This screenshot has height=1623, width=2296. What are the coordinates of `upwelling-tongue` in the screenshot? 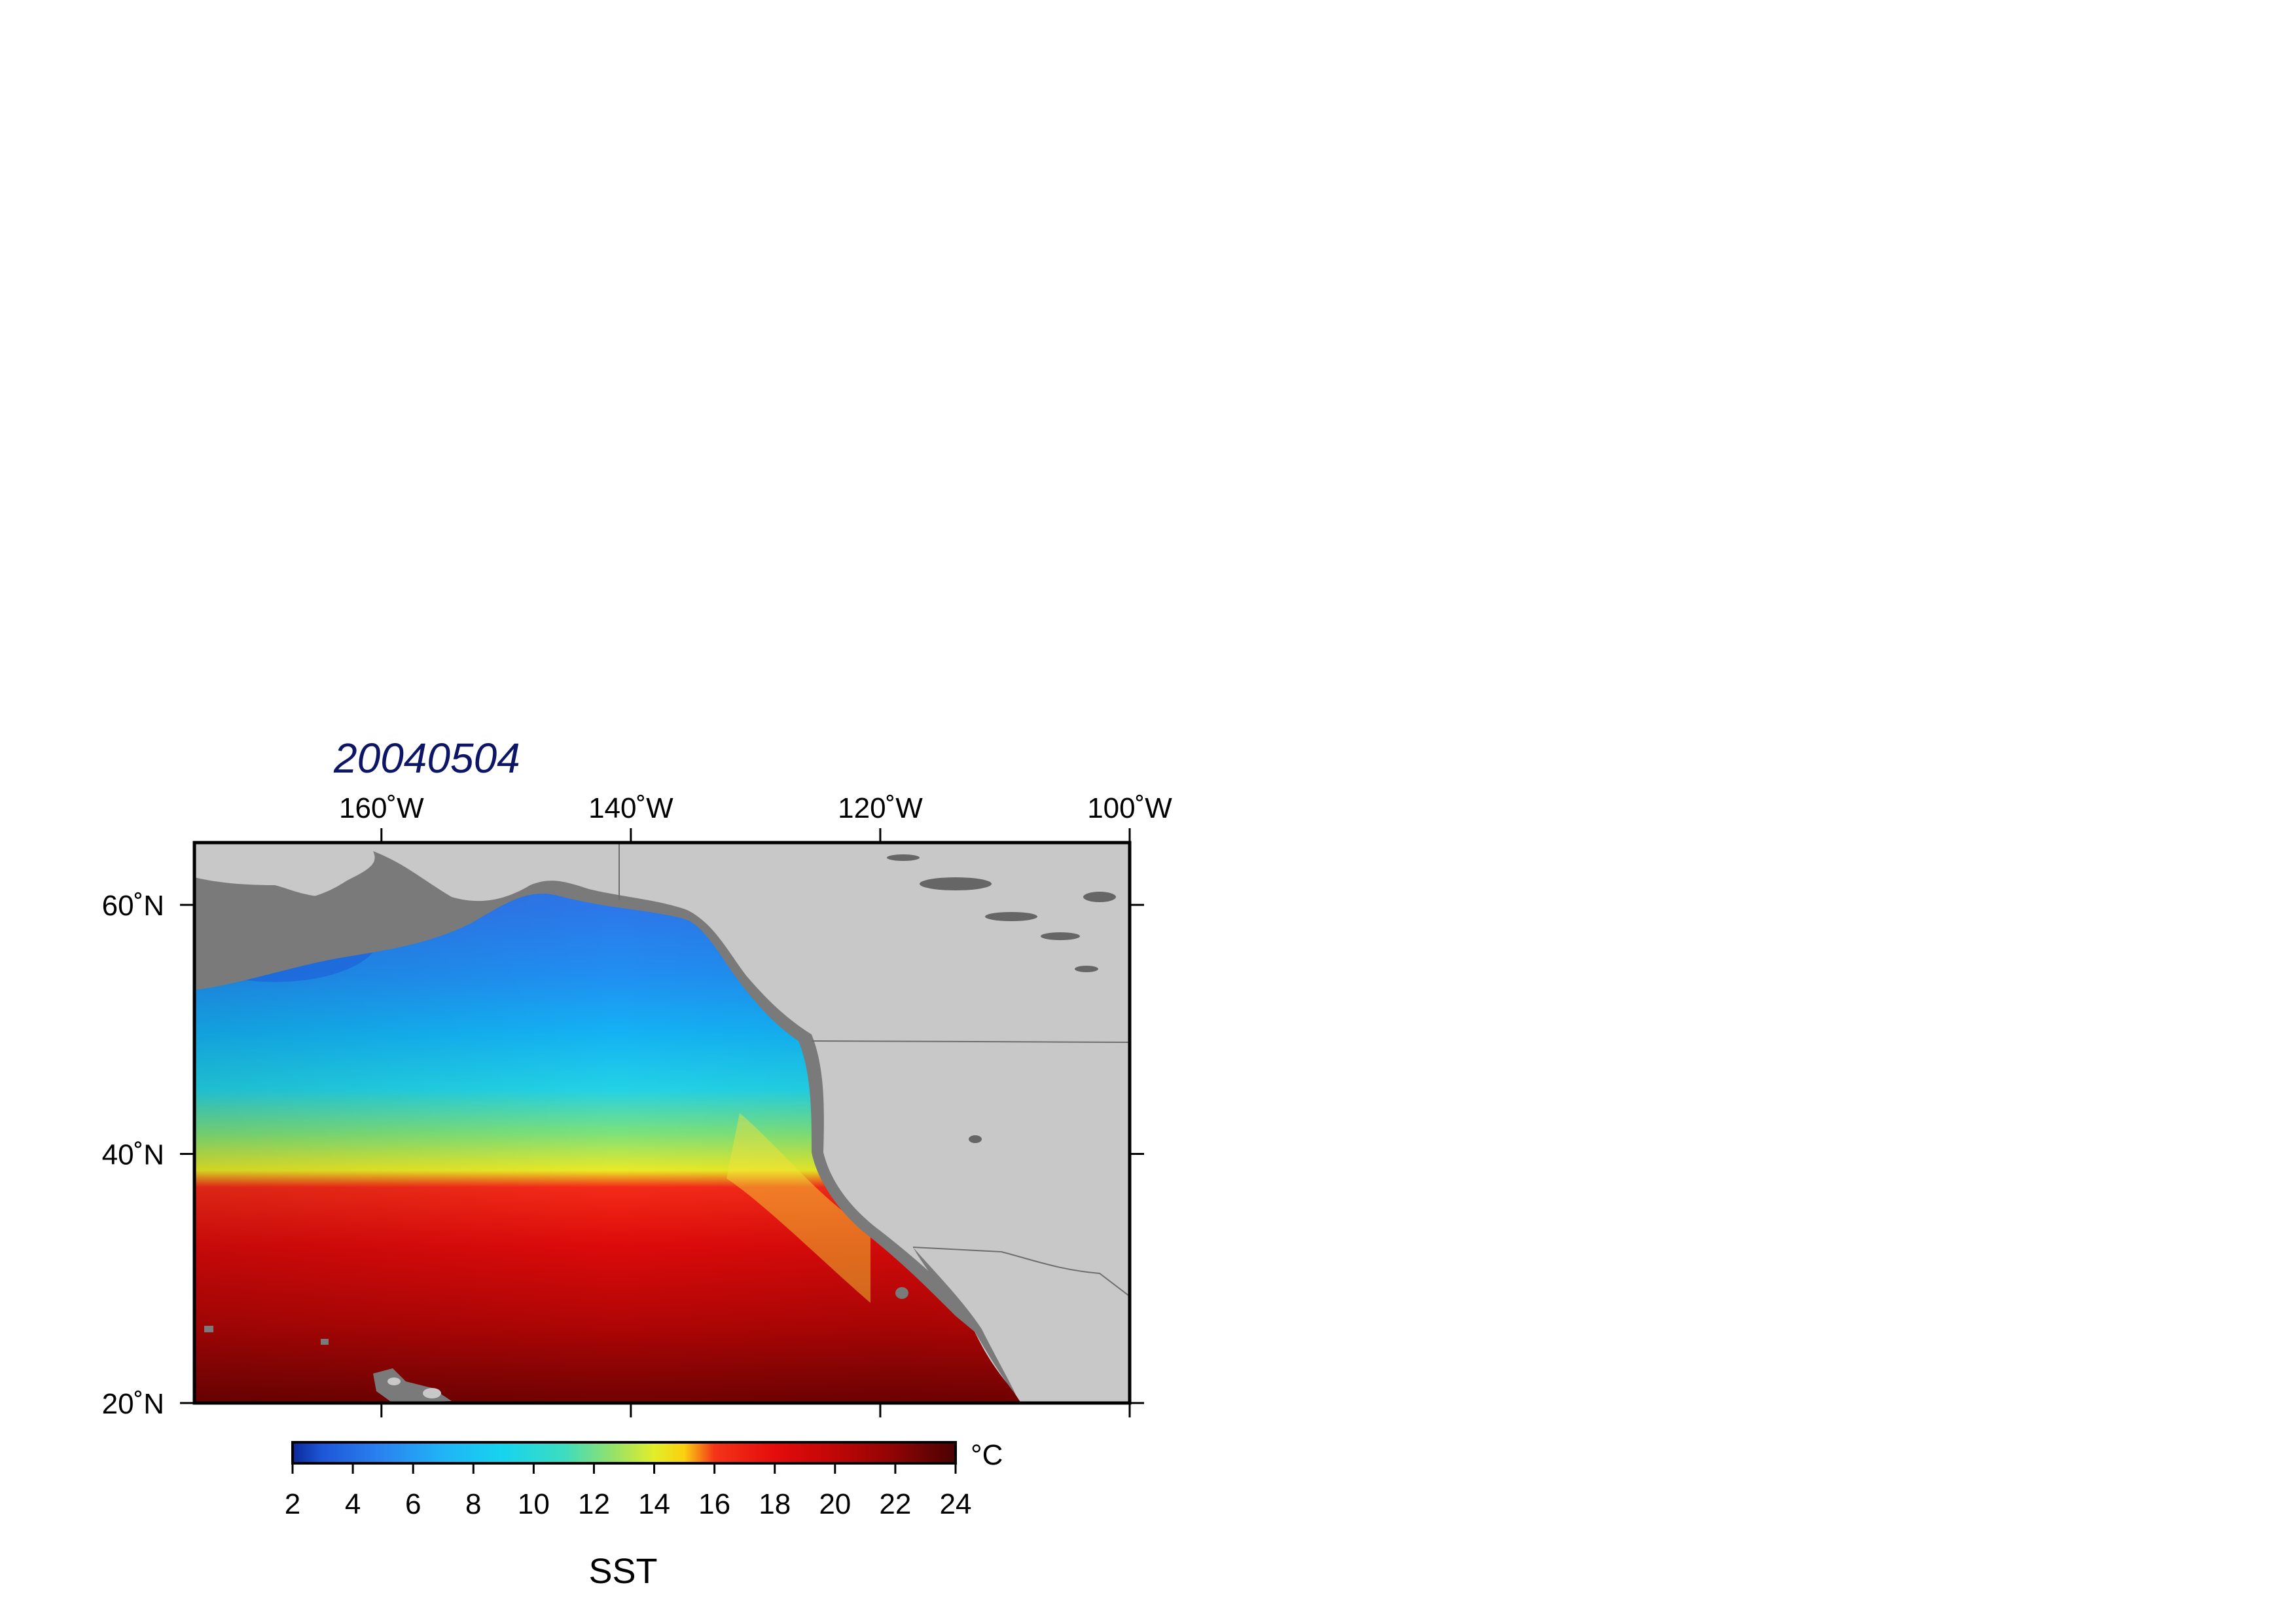 It's located at (798, 1208).